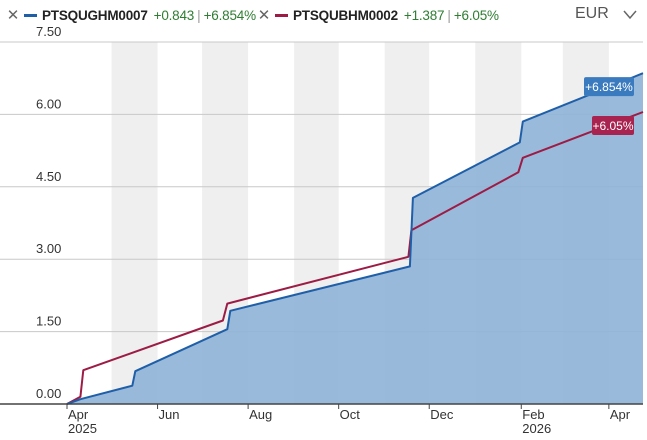  What do you see at coordinates (442, 414) in the screenshot?
I see `x-tick-label-4: Dec` at bounding box center [442, 414].